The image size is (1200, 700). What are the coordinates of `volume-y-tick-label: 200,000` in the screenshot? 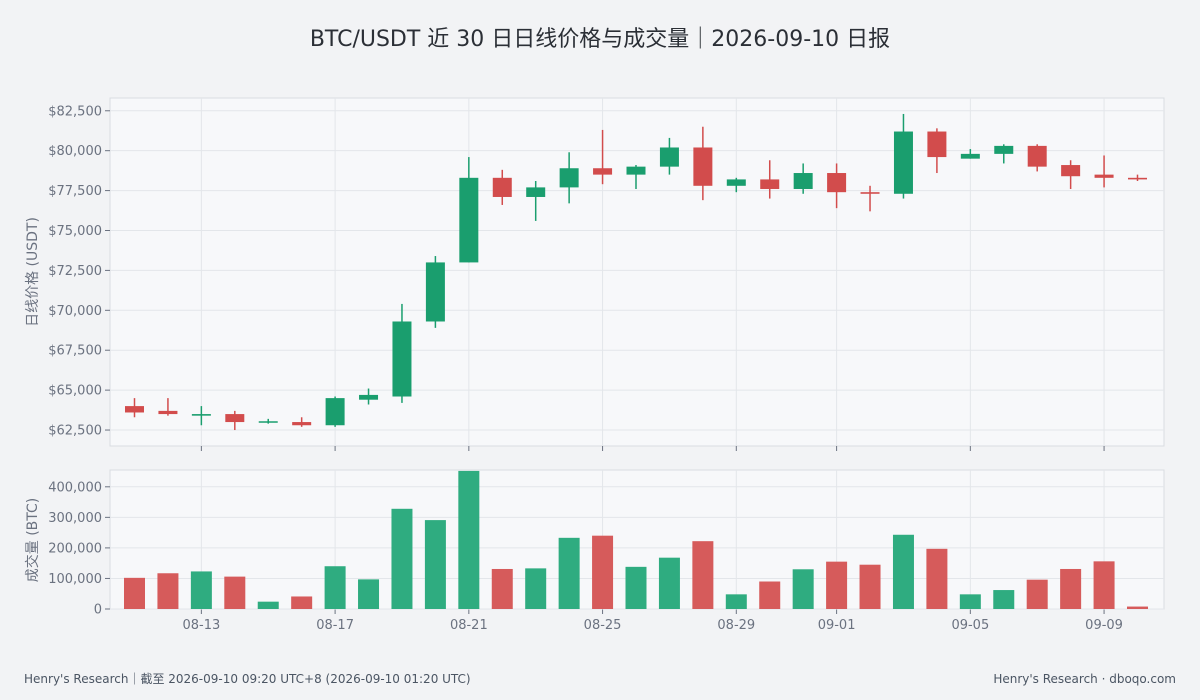 It's located at (75, 548).